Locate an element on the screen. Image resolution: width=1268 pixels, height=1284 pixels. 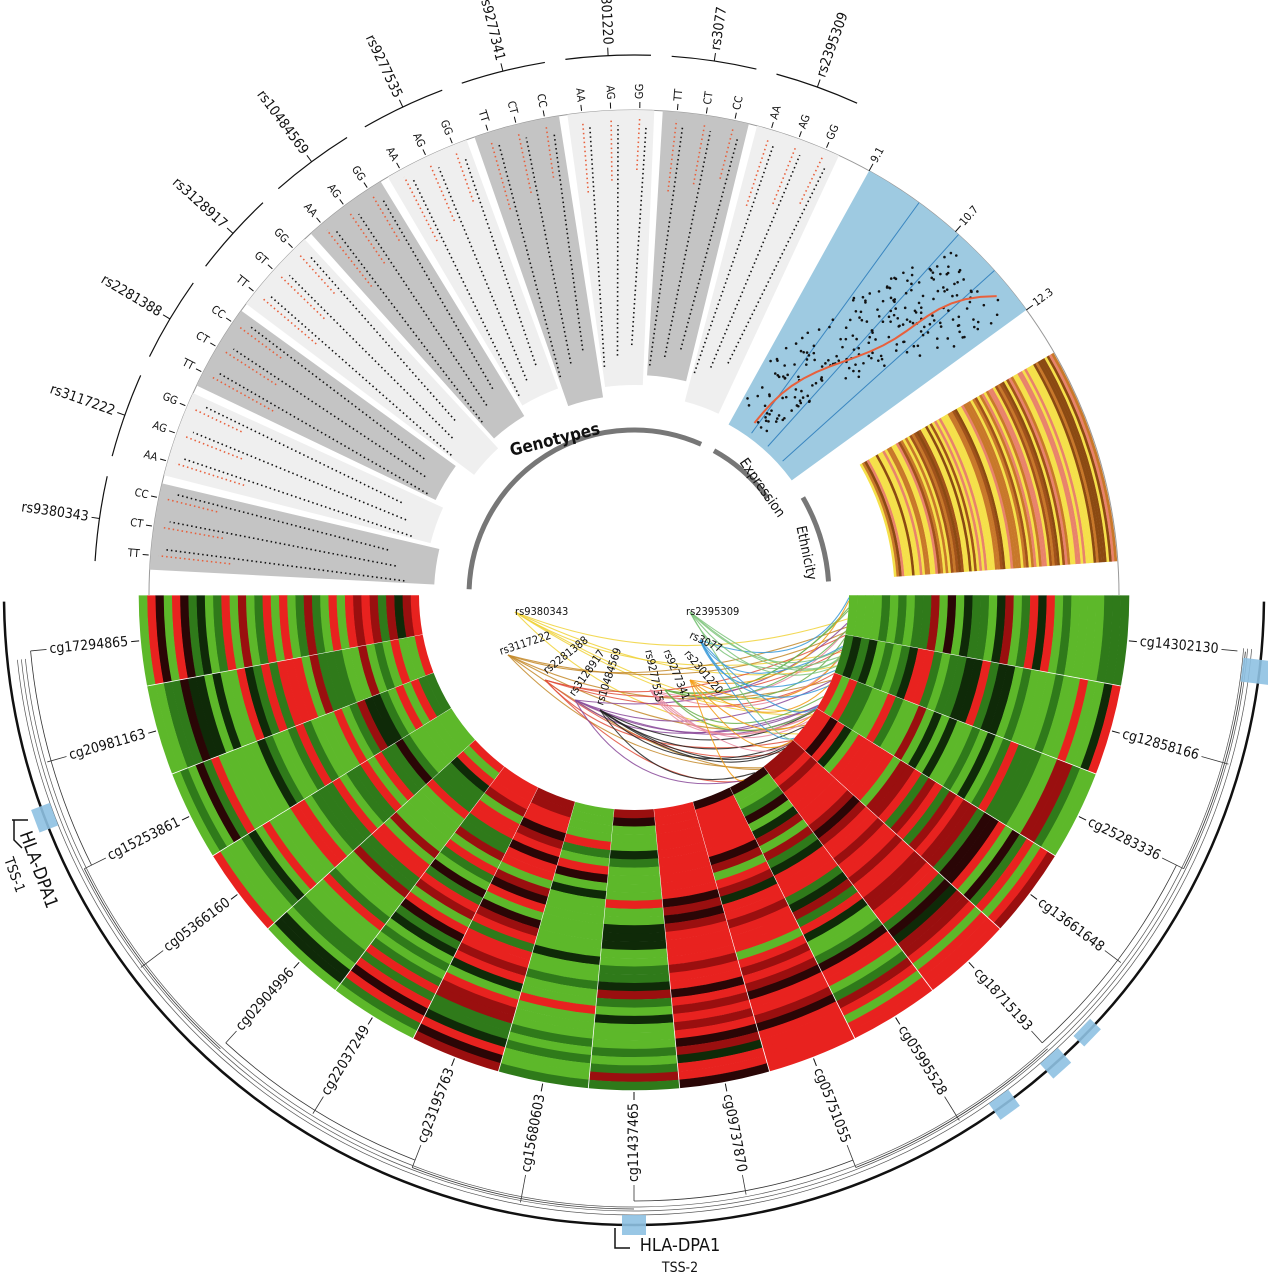
cpg-label: cg02904996 is located at coordinates (265, 999).